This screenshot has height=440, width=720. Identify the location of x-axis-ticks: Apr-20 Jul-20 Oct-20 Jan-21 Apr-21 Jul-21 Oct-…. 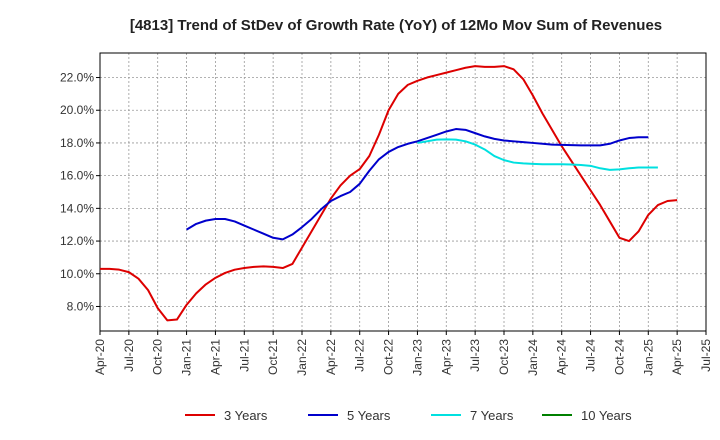
(403, 353).